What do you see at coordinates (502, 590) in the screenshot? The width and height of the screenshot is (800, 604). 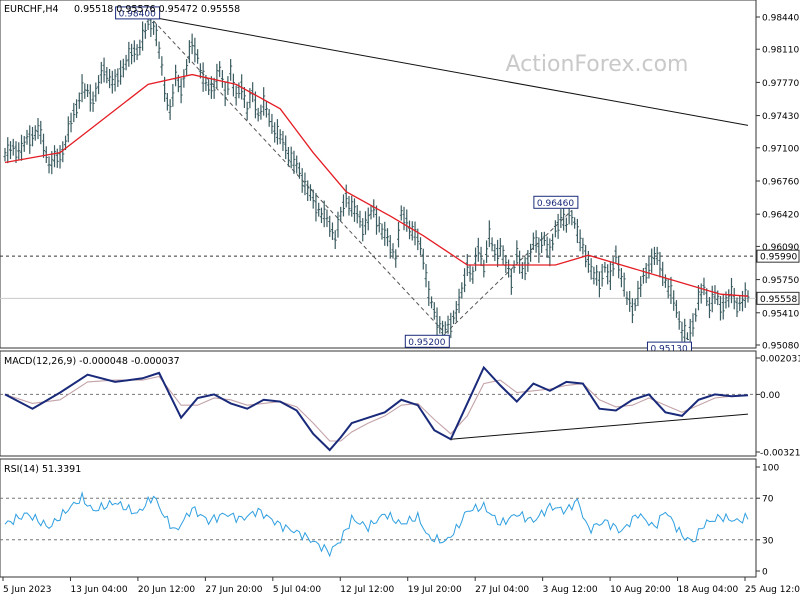 I see `time-tick-label: 27 Jul 04:00` at bounding box center [502, 590].